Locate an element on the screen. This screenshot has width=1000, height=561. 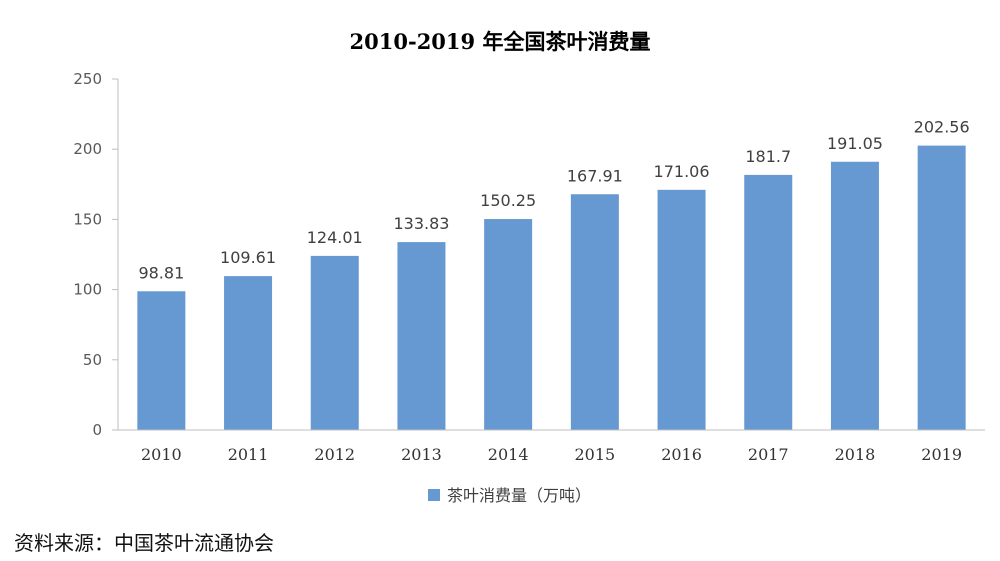
x-tick-label: 2019 is located at coordinates (941, 454).